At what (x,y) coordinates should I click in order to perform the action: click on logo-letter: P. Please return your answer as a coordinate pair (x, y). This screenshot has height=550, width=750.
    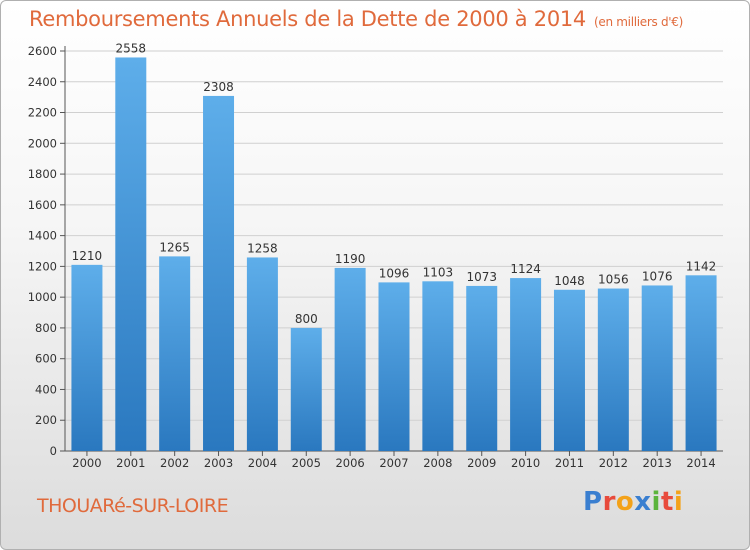
    Looking at the image, I should click on (593, 502).